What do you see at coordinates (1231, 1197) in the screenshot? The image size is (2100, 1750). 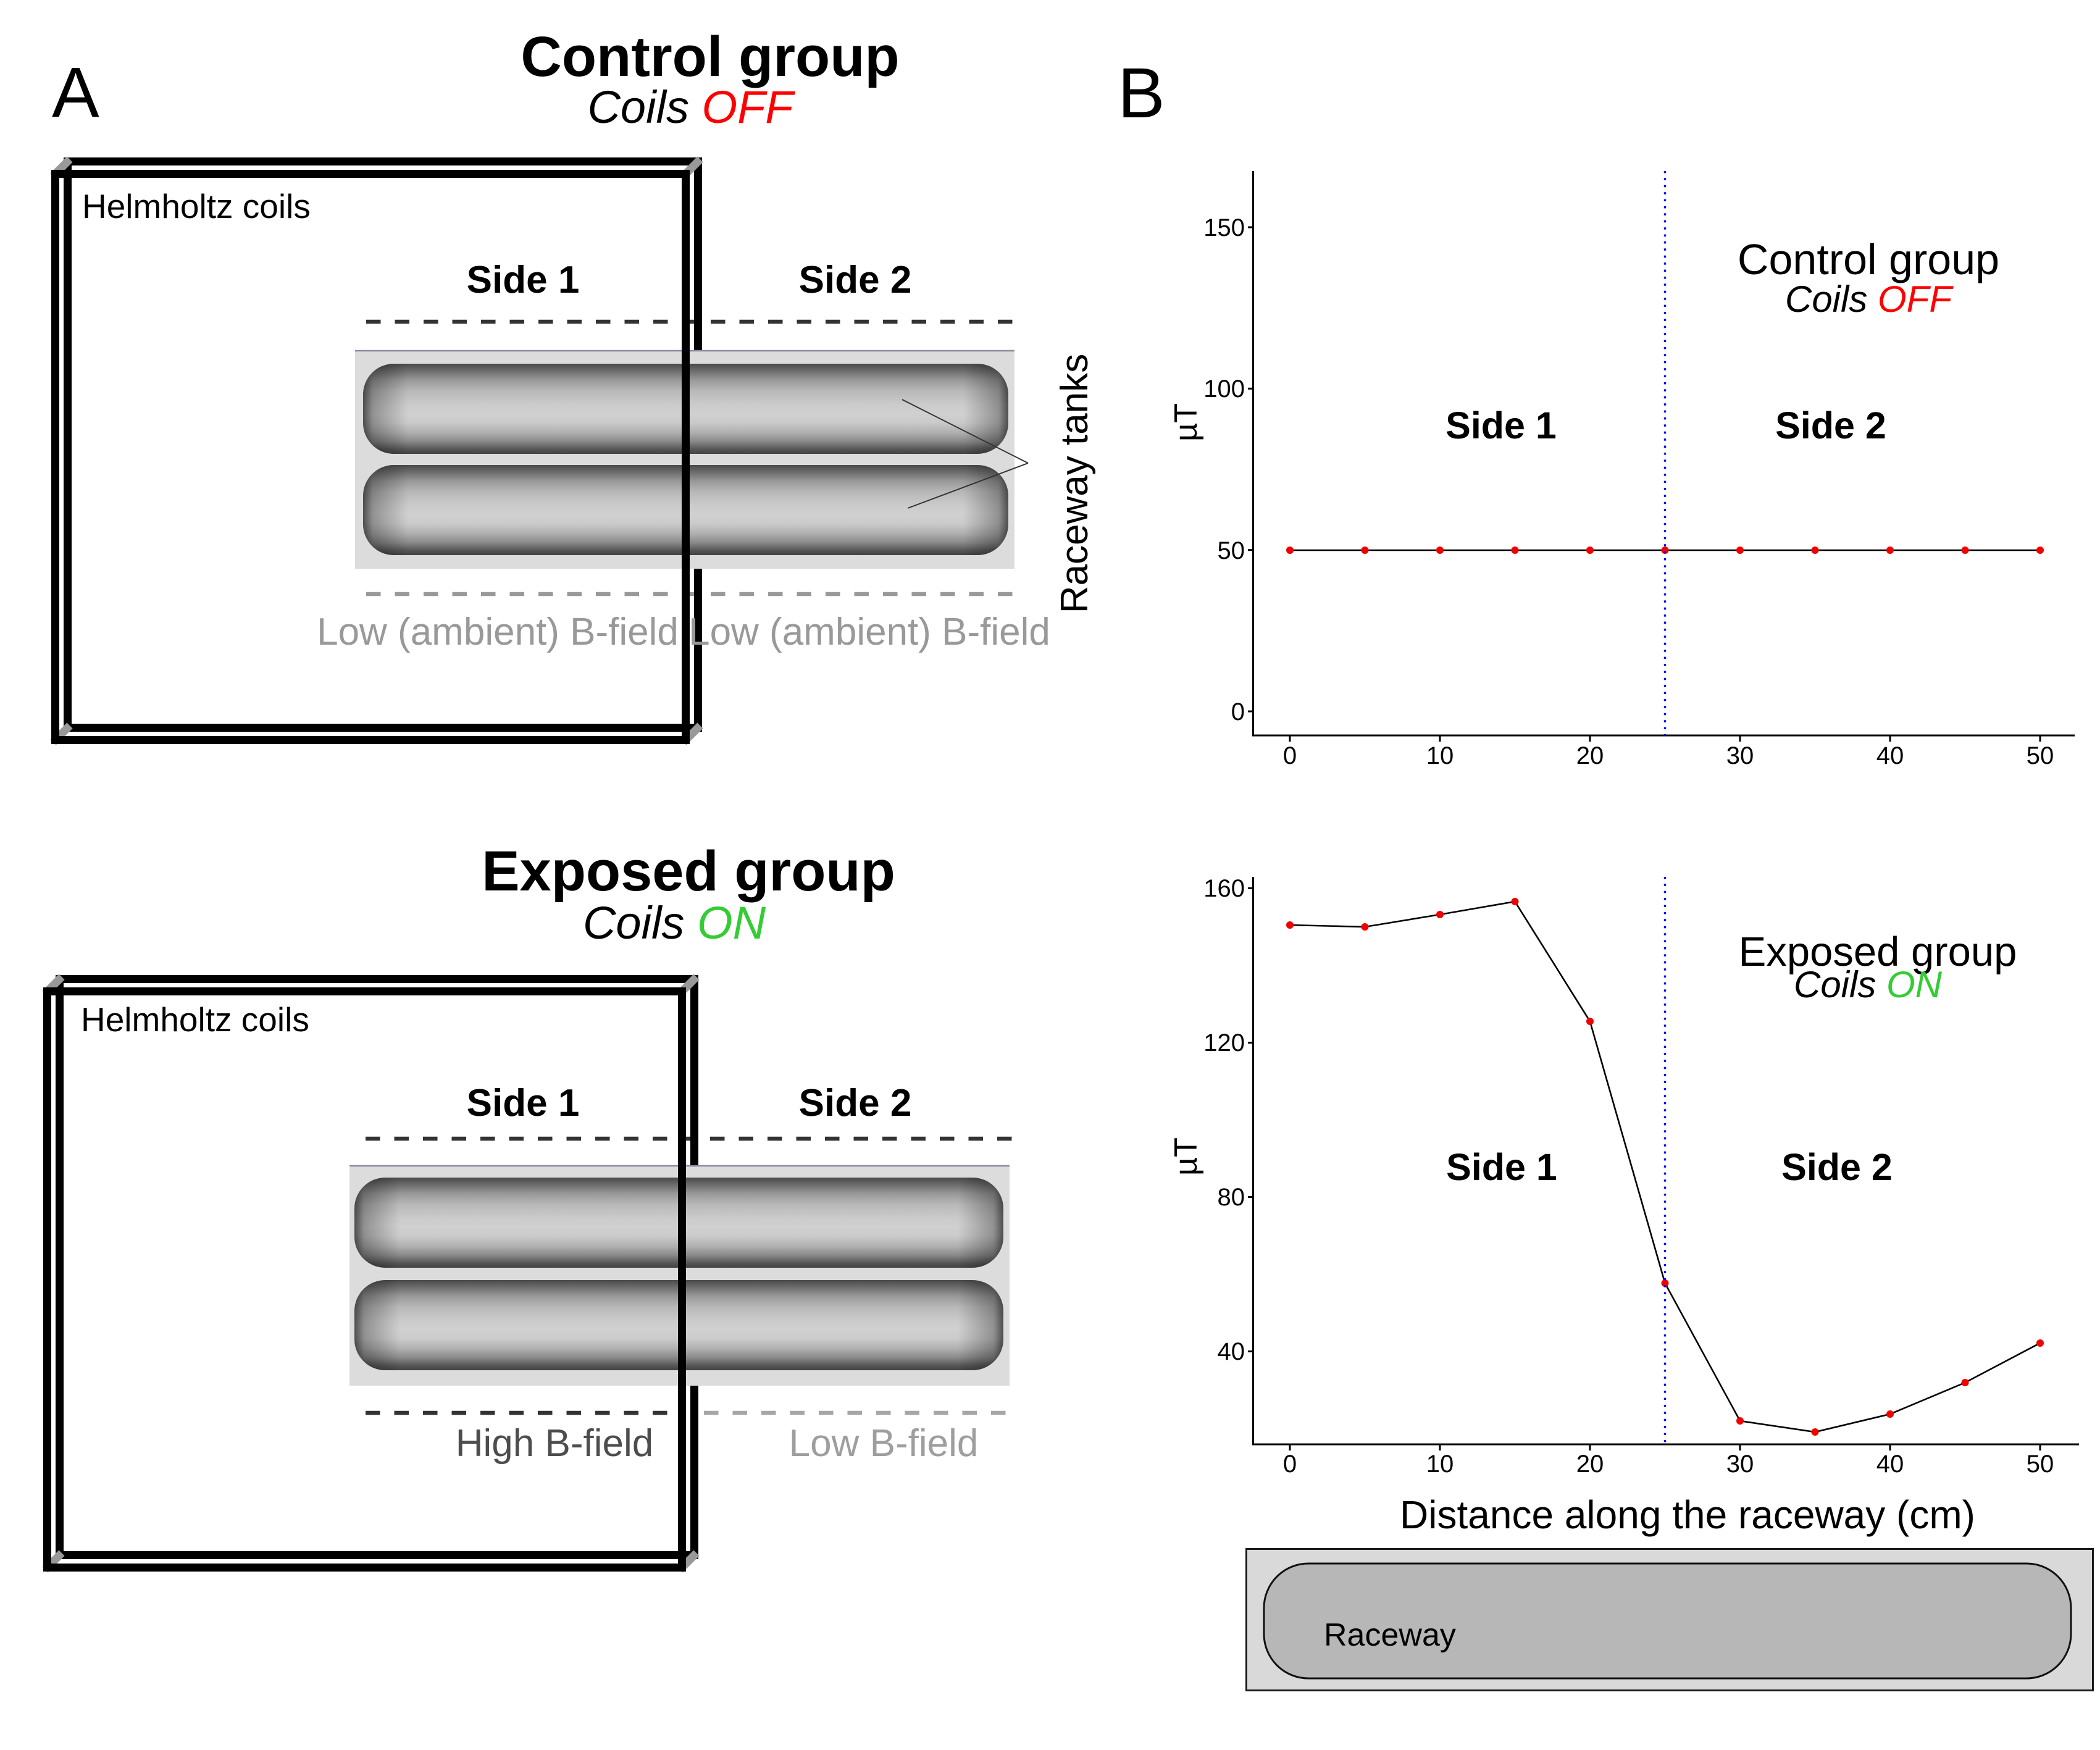 I see `svg-text: 80` at bounding box center [1231, 1197].